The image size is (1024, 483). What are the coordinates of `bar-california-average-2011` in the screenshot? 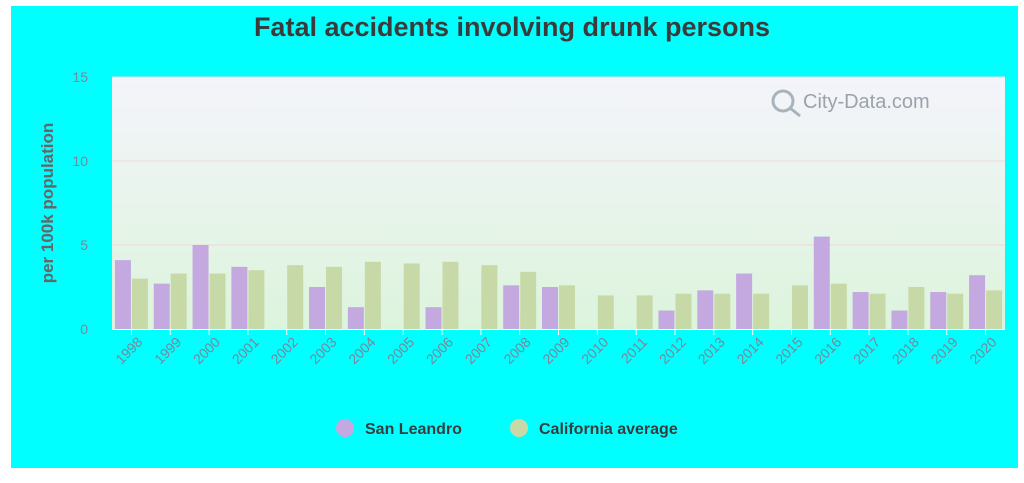 It's located at (644, 312).